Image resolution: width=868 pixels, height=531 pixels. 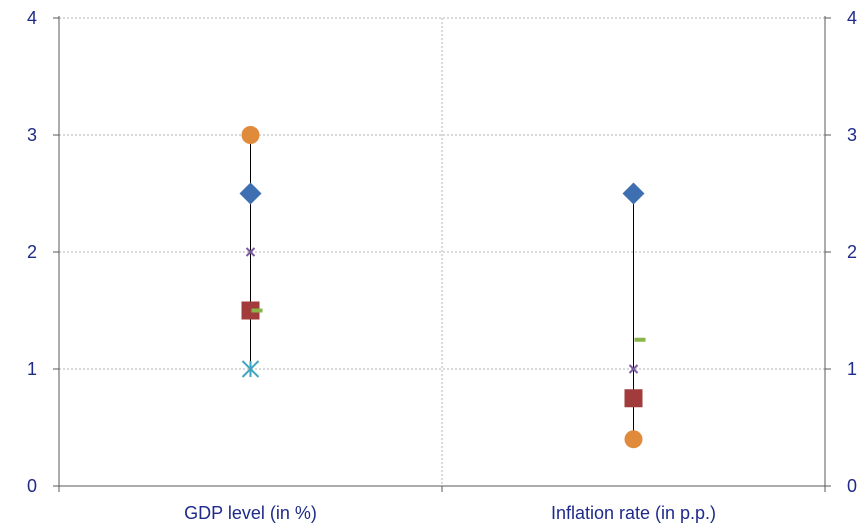 What do you see at coordinates (32, 486) in the screenshot?
I see `y-tick-label-left-0: 0` at bounding box center [32, 486].